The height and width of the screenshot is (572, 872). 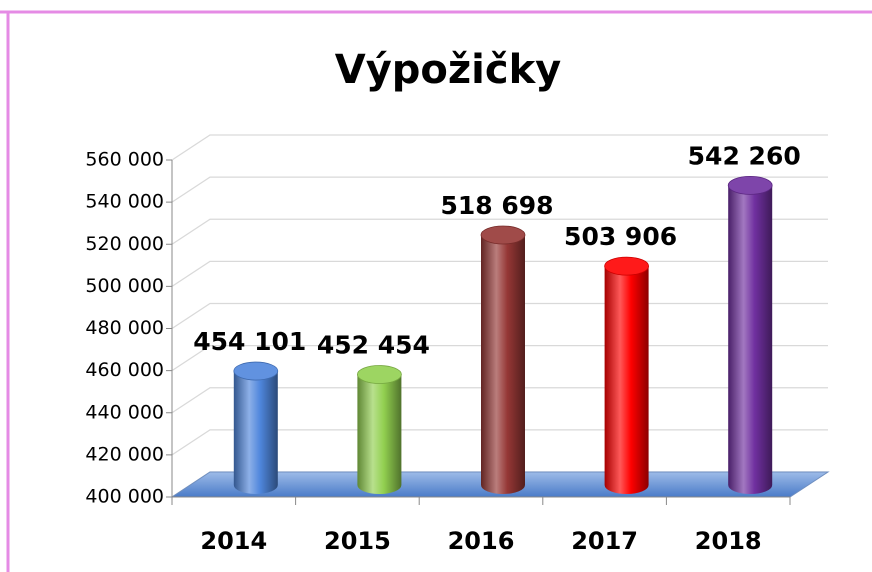 What do you see at coordinates (496, 205) in the screenshot?
I see `value-label: 518 698` at bounding box center [496, 205].